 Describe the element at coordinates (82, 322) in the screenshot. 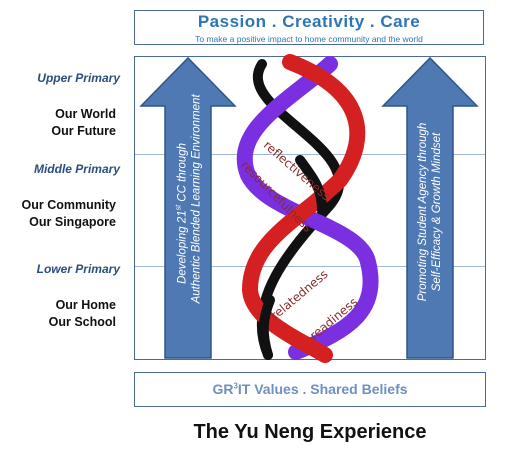

I see `scope-lower-line2: Our School` at that location.